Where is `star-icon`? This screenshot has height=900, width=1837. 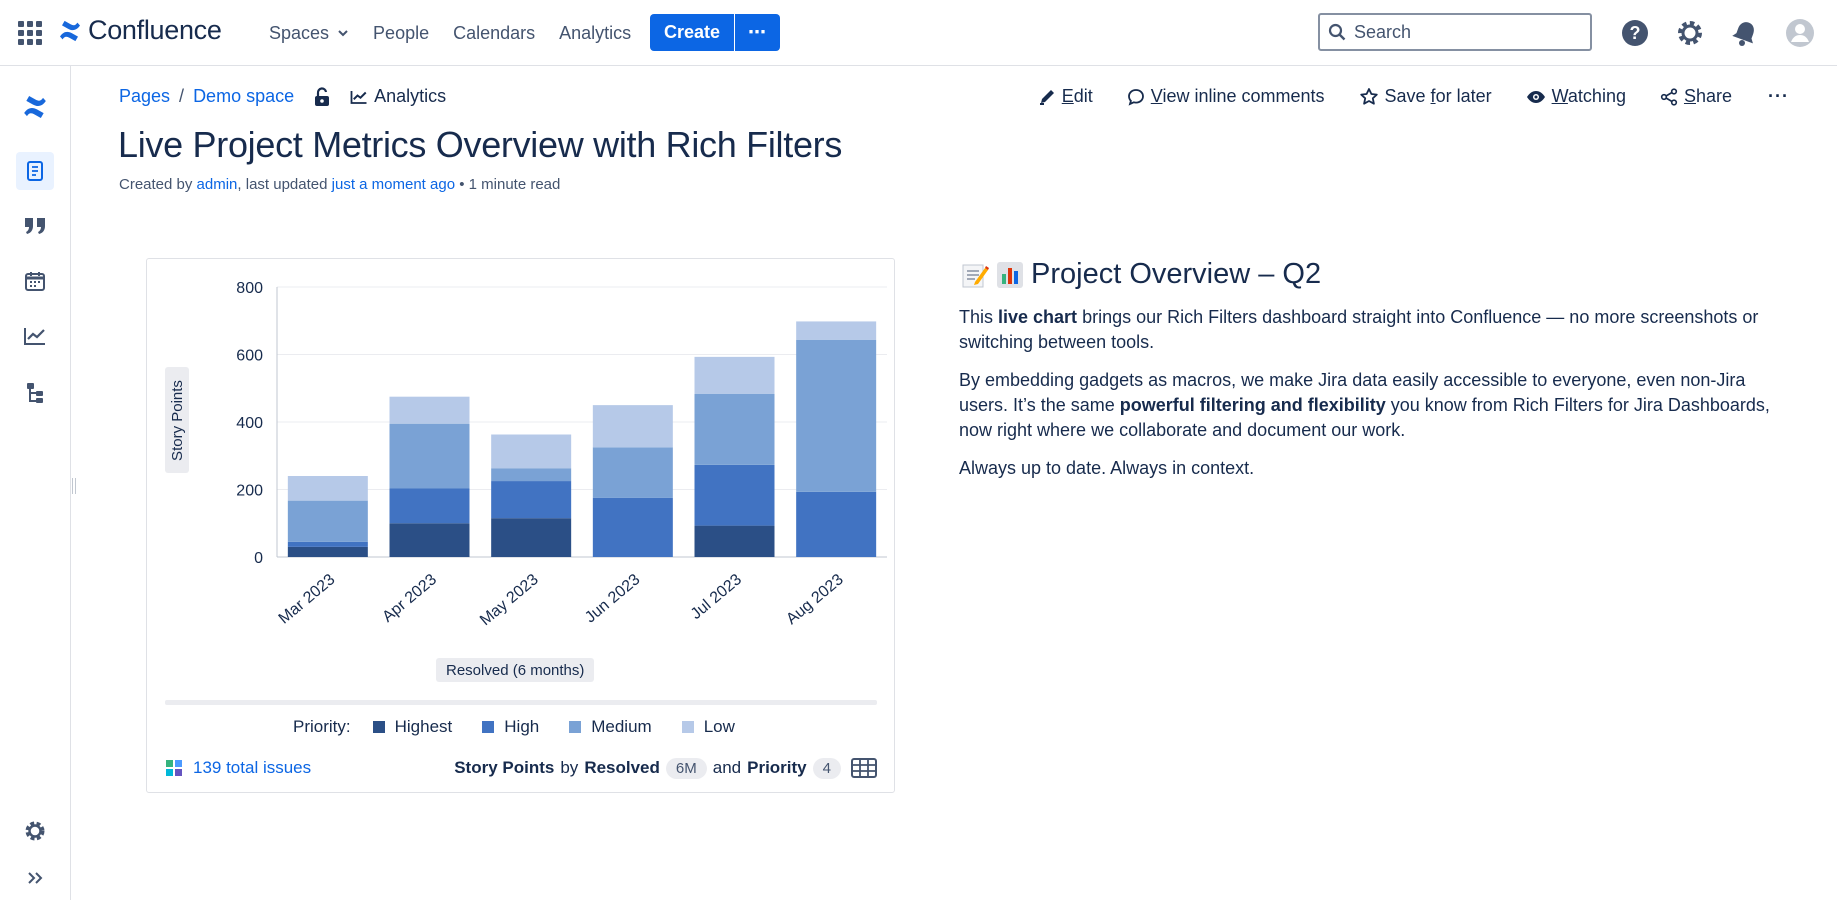
star-icon is located at coordinates (1368, 96).